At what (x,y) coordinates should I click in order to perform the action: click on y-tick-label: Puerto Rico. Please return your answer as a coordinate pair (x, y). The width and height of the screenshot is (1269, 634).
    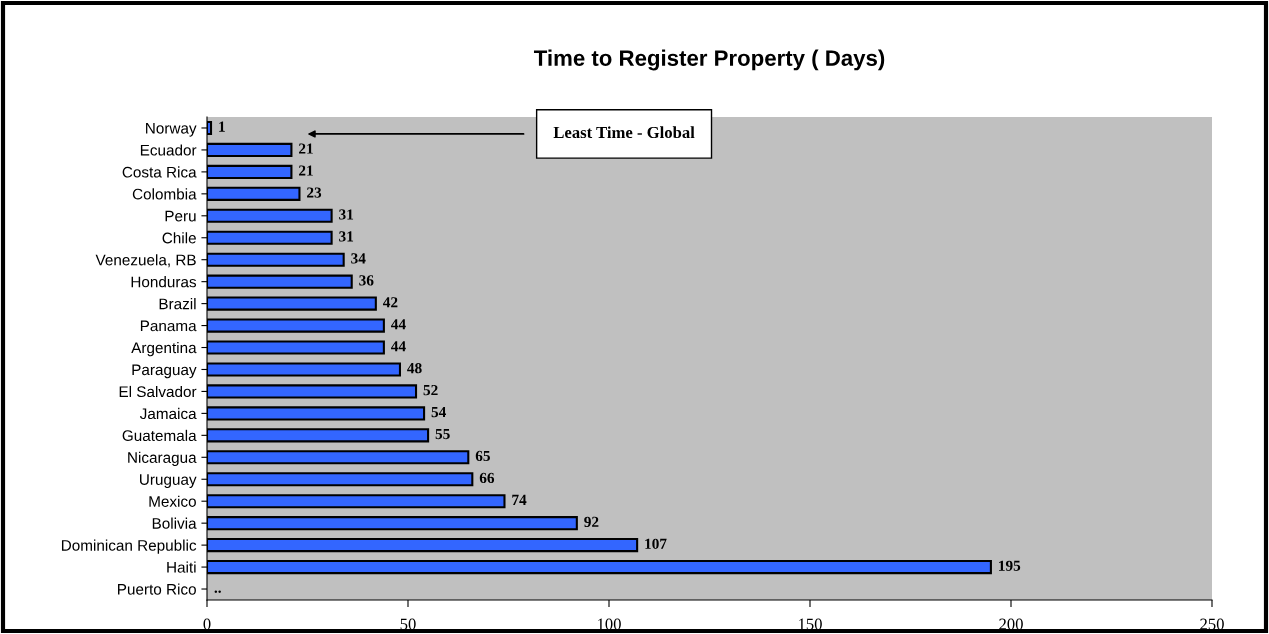
    Looking at the image, I should click on (157, 589).